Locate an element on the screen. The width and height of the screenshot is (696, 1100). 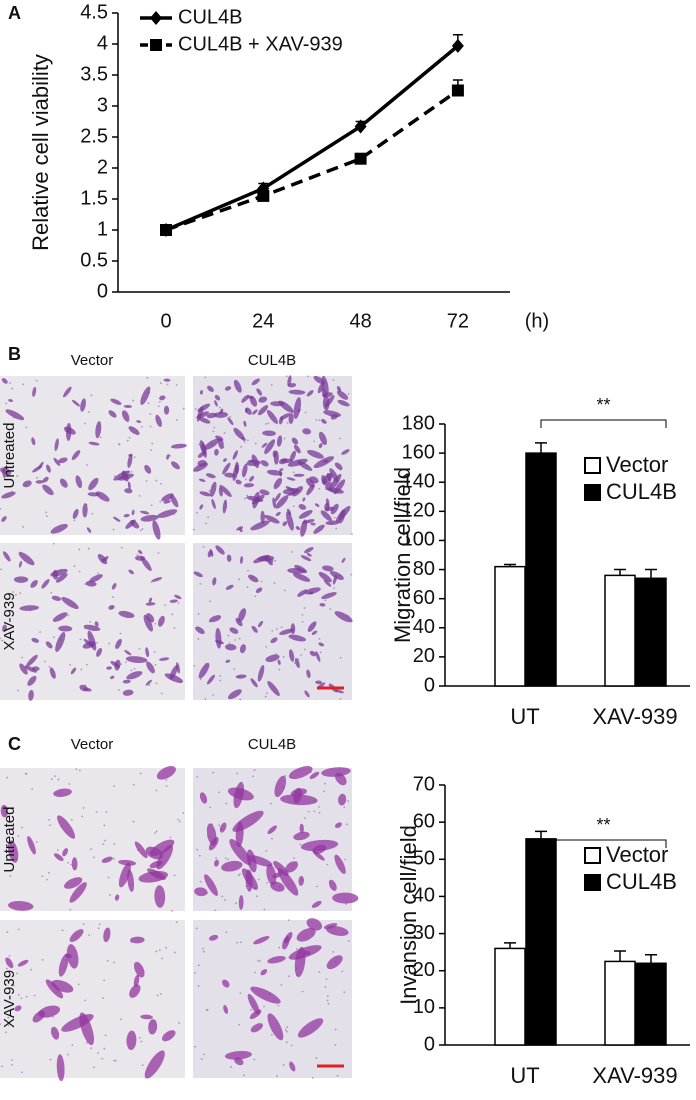
y-tick-label: 10 is located at coordinates (424, 1007).